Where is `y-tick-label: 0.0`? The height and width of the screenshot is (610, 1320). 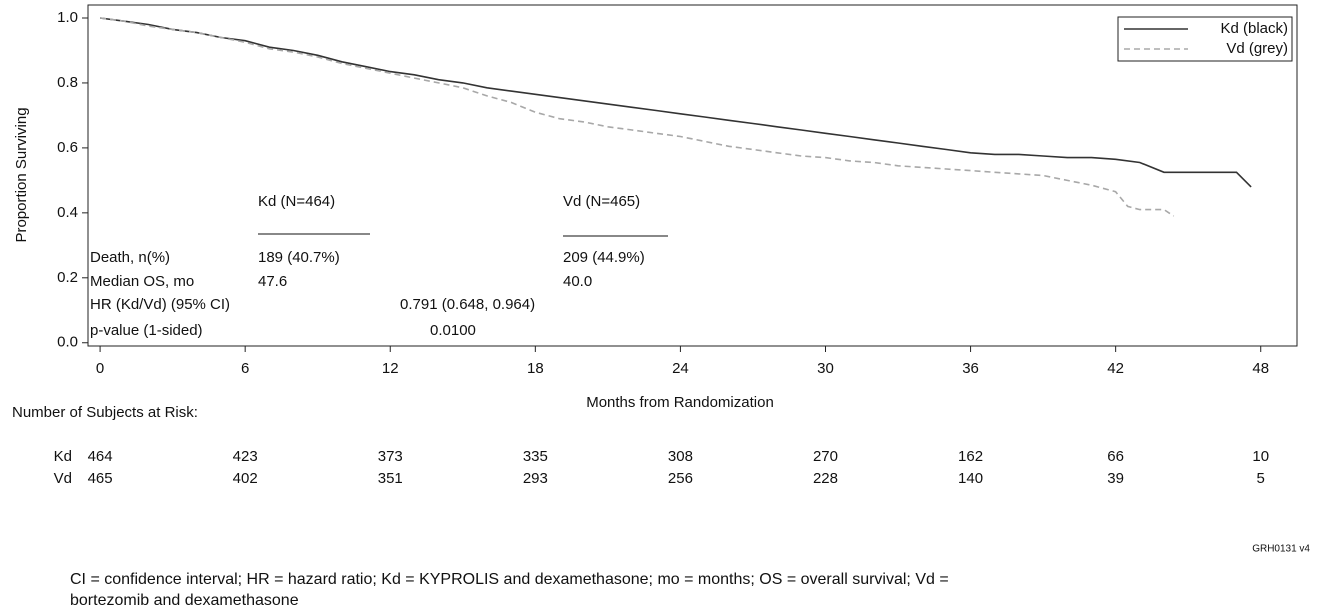
y-tick-label: 0.0 is located at coordinates (67, 342).